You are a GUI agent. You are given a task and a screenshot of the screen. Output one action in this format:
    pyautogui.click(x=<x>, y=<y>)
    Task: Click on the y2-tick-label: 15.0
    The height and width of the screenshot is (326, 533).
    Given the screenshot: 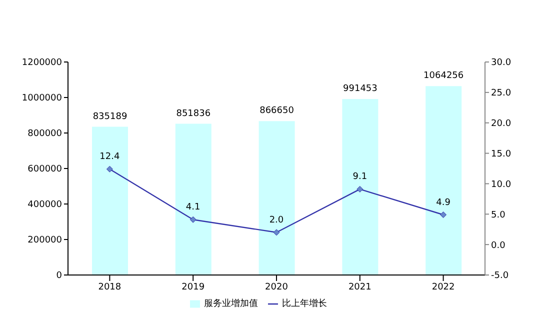 What is the action you would take?
    pyautogui.click(x=501, y=154)
    